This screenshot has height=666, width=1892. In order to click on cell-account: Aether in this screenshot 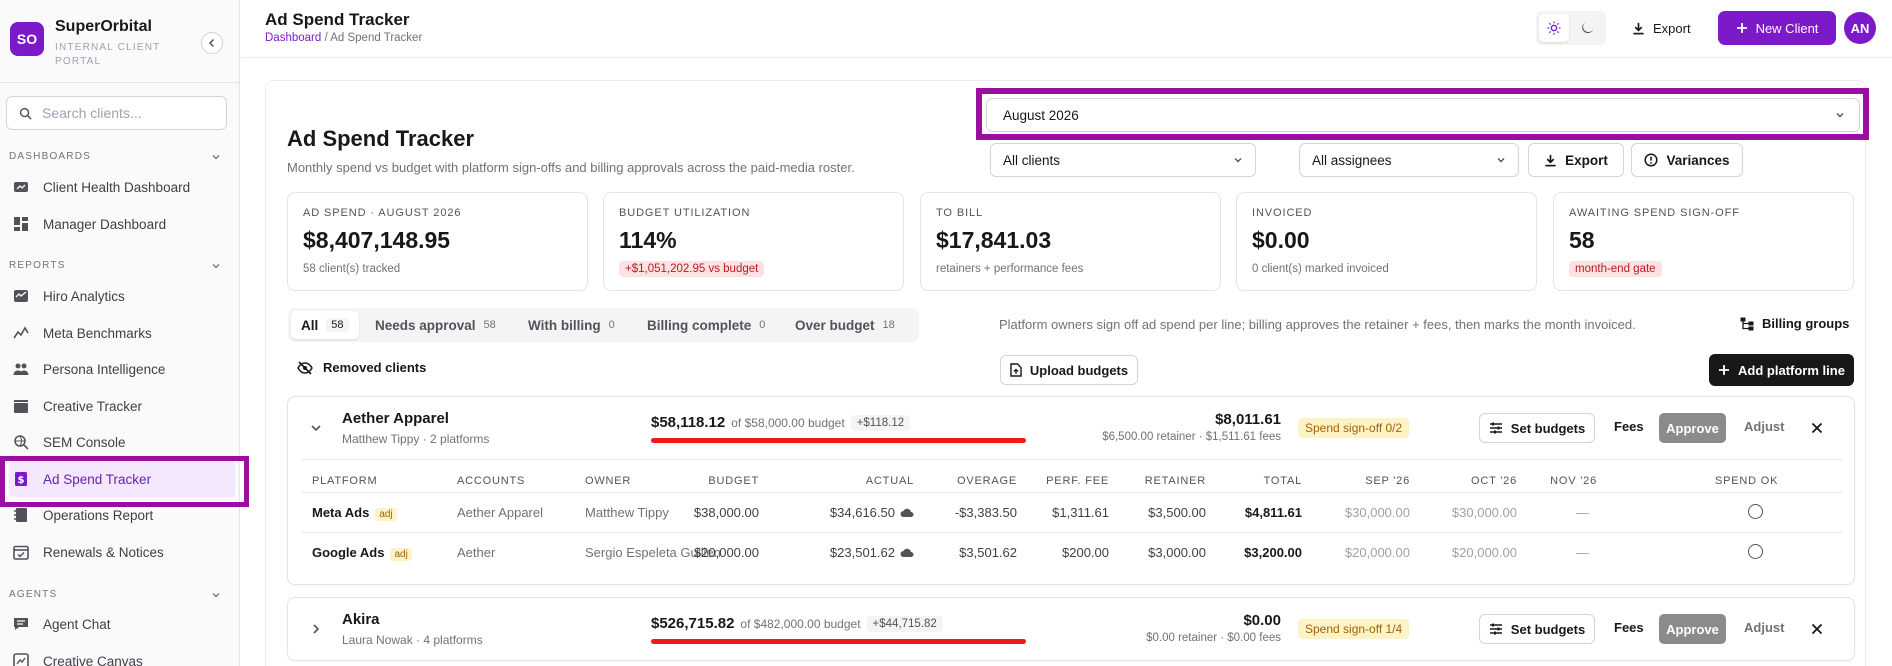, I will do `click(476, 552)`.